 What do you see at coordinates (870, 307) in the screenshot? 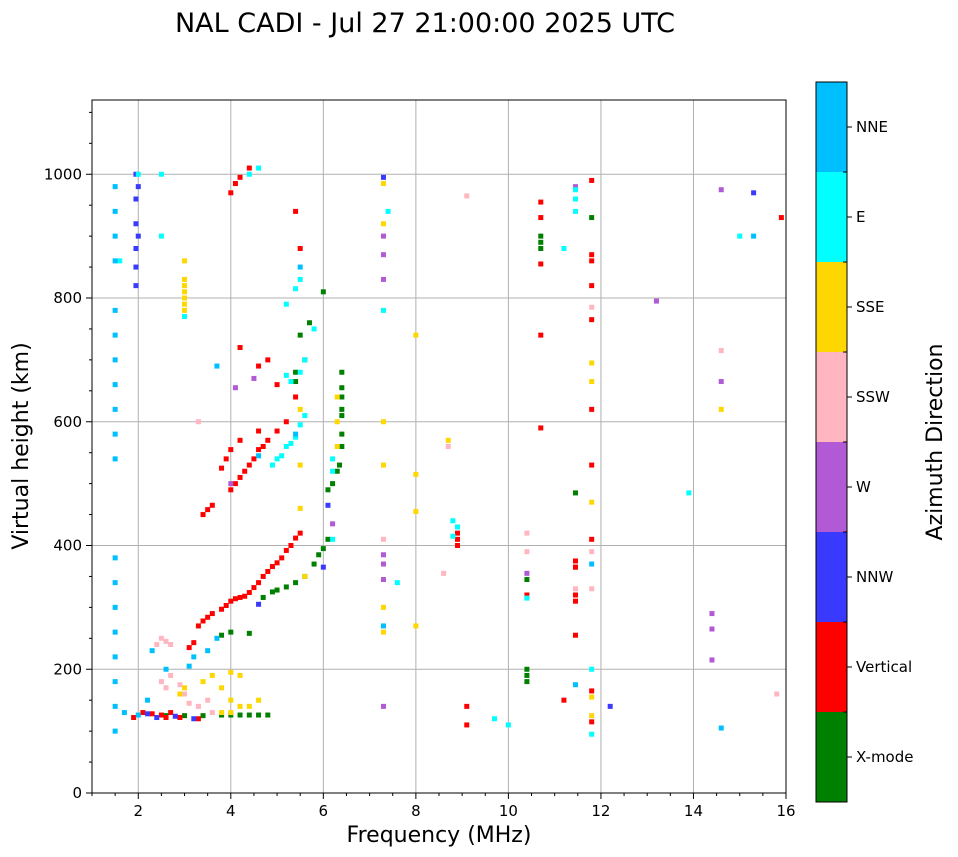
I see `colorbar-label: SSE` at bounding box center [870, 307].